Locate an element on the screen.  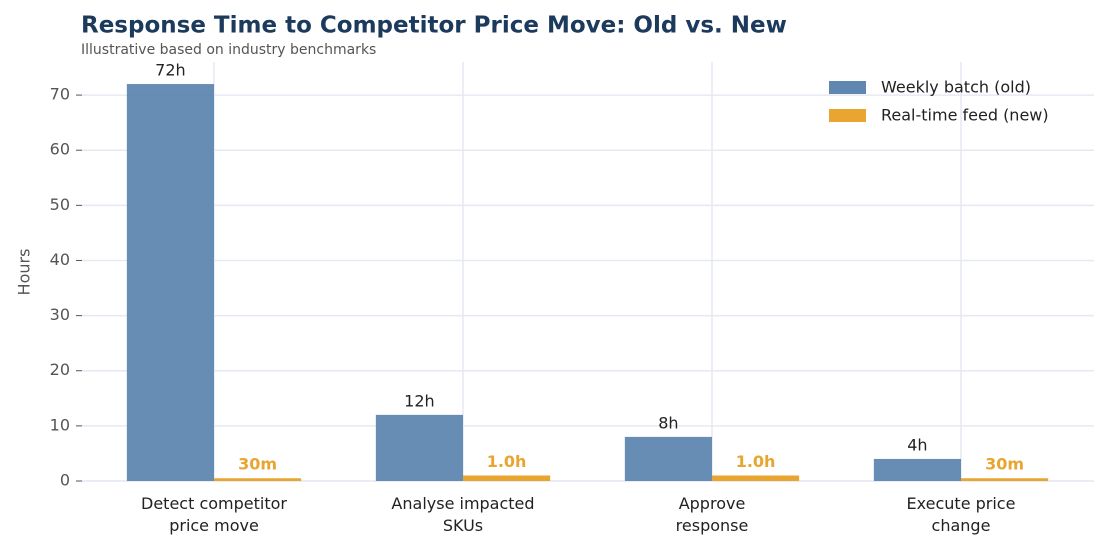
value-label: 4h is located at coordinates (917, 444).